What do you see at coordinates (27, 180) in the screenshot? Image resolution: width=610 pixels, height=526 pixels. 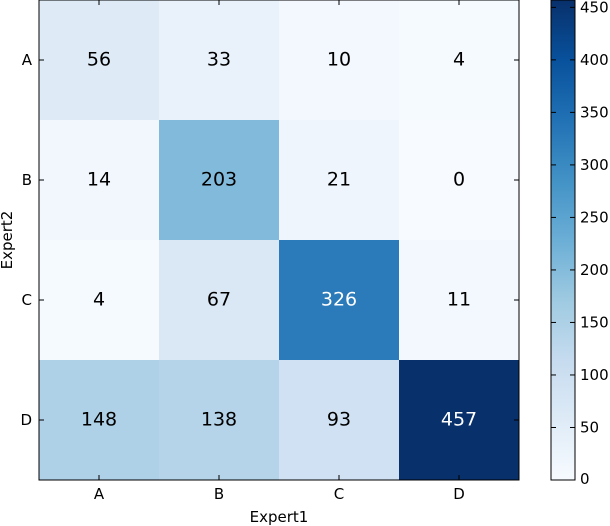 I see `y-tick-label: B` at bounding box center [27, 180].